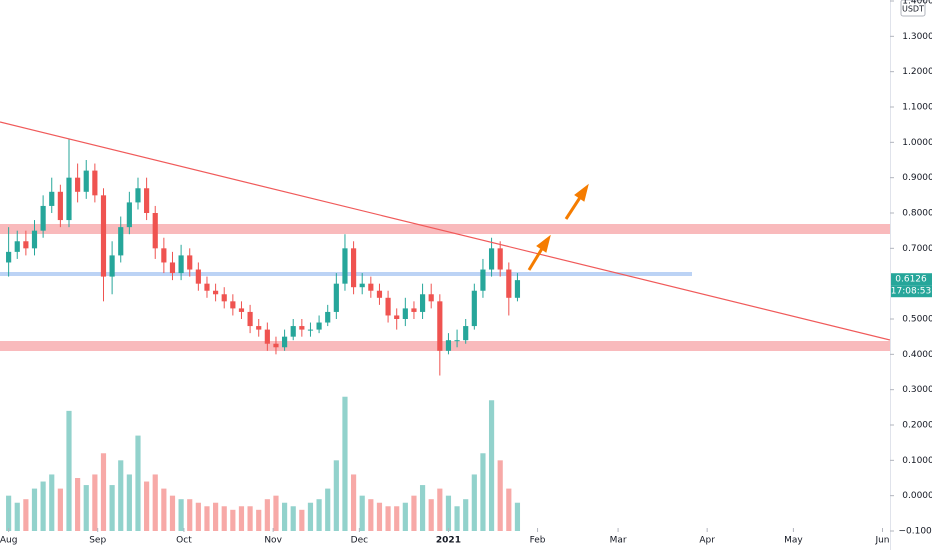 The height and width of the screenshot is (550, 932). I want to click on x-tick-label: Jun, so click(881, 541).